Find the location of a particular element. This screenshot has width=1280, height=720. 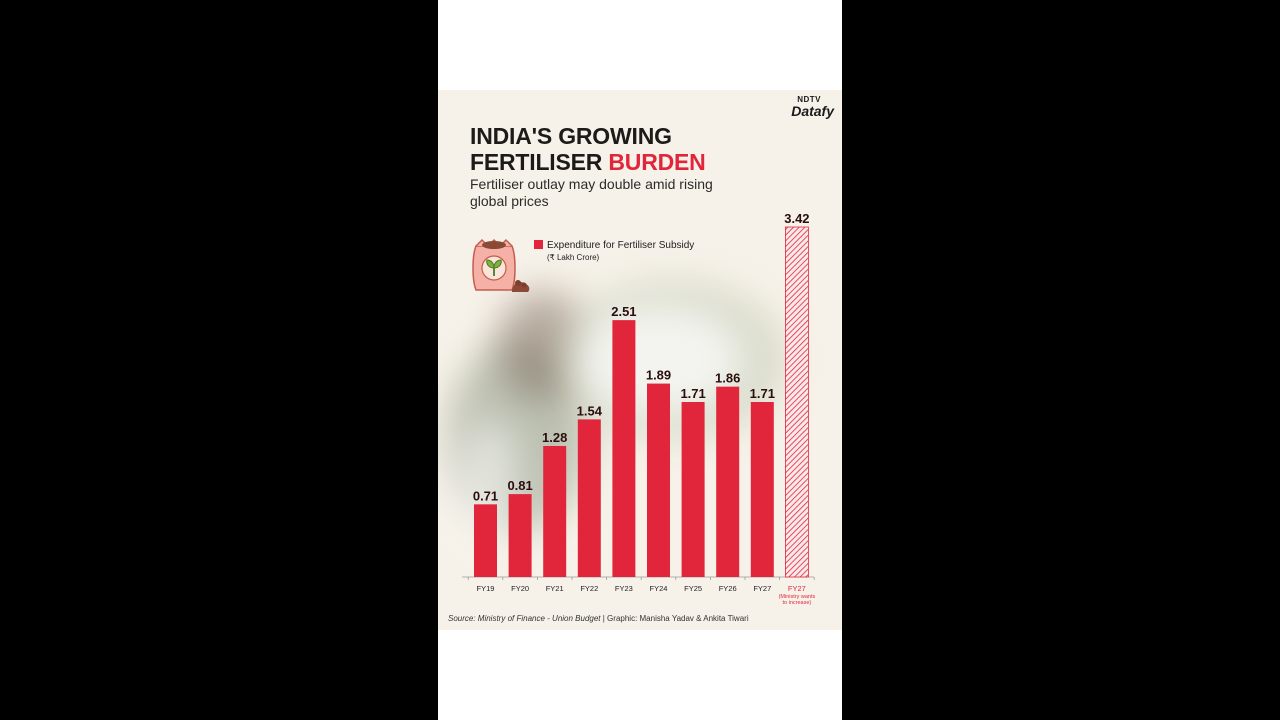

value-label: 2.51 is located at coordinates (623, 311).